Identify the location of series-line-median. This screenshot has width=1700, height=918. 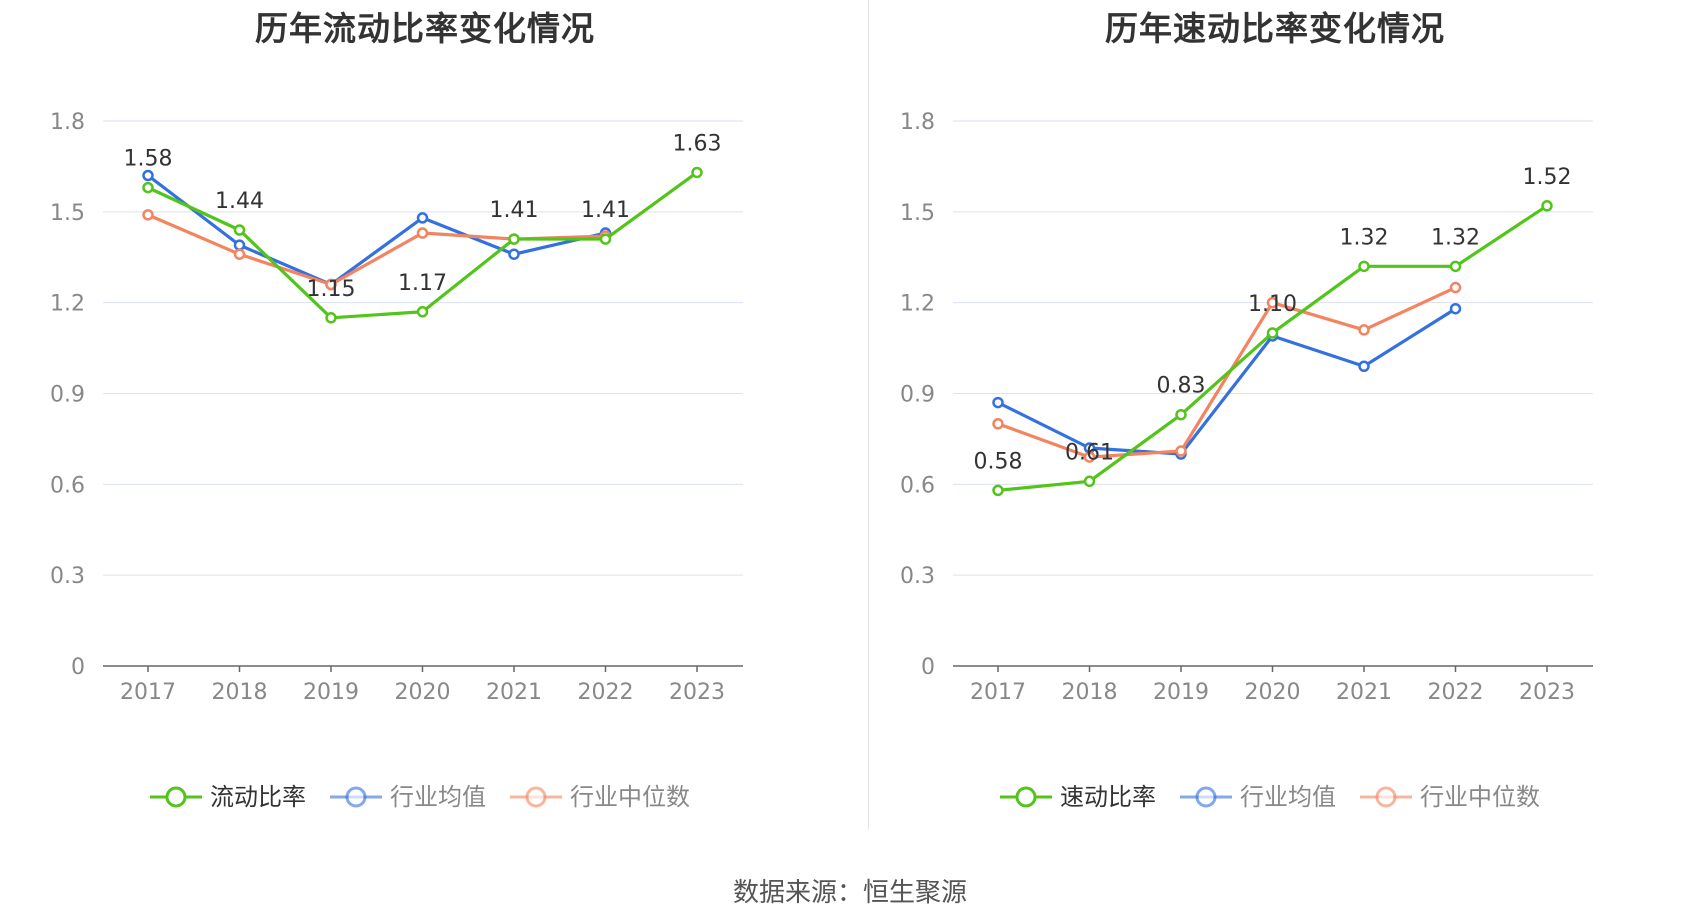
(1227, 372).